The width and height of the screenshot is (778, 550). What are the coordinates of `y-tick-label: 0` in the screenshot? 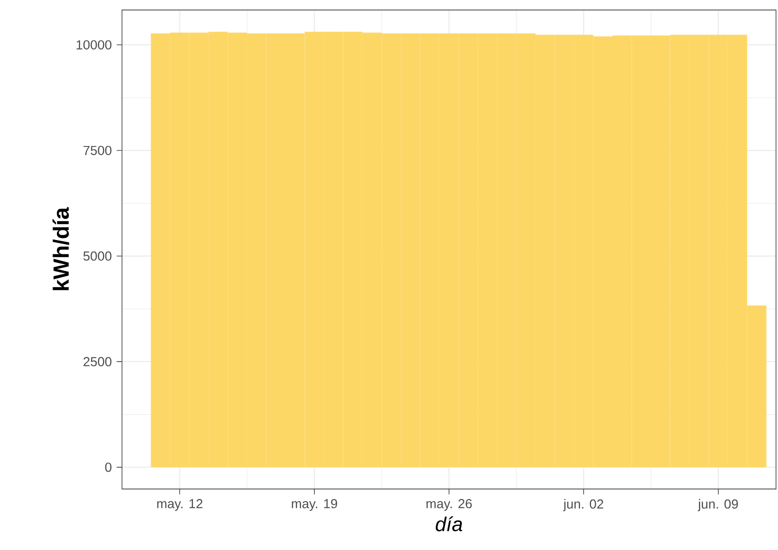 It's located at (108, 467).